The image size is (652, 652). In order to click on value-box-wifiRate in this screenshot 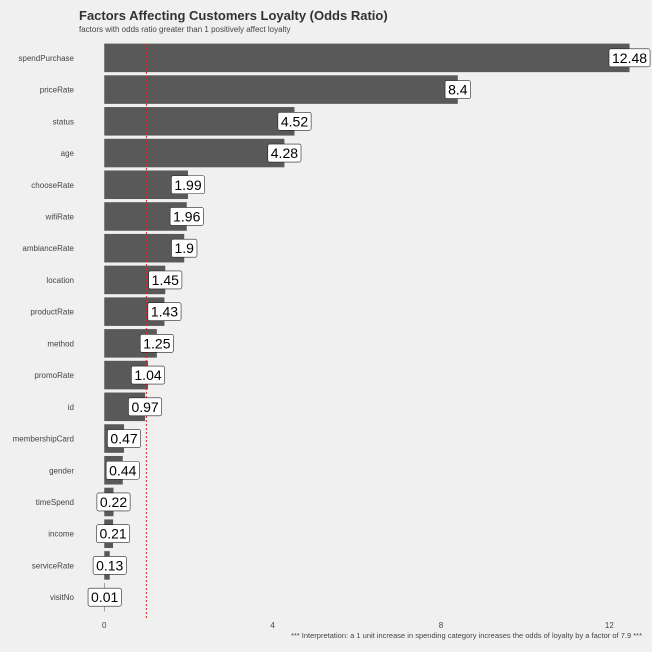, I will do `click(186, 216)`.